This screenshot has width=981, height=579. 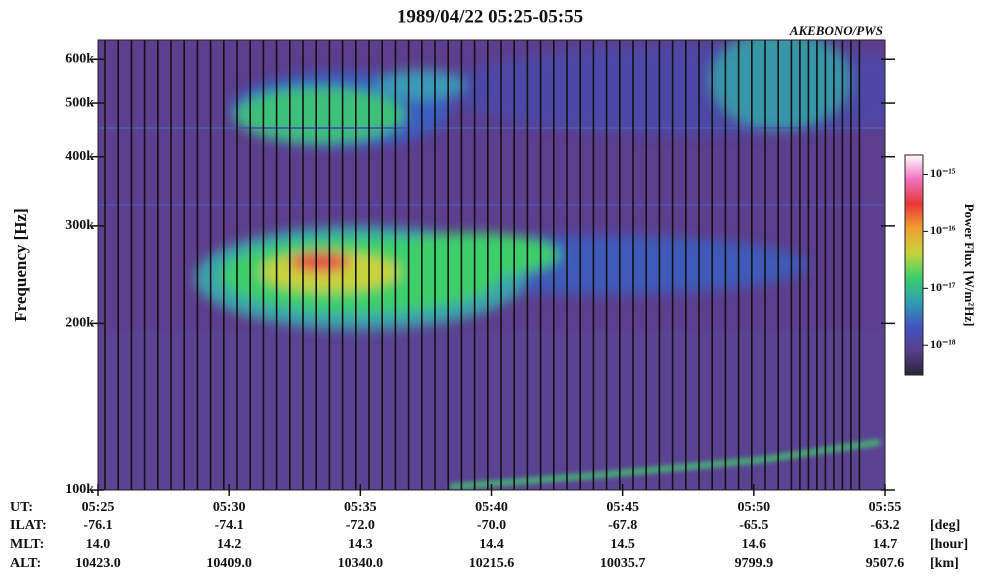 What do you see at coordinates (229, 544) in the screenshot?
I see `ephemeris-value: 14.2` at bounding box center [229, 544].